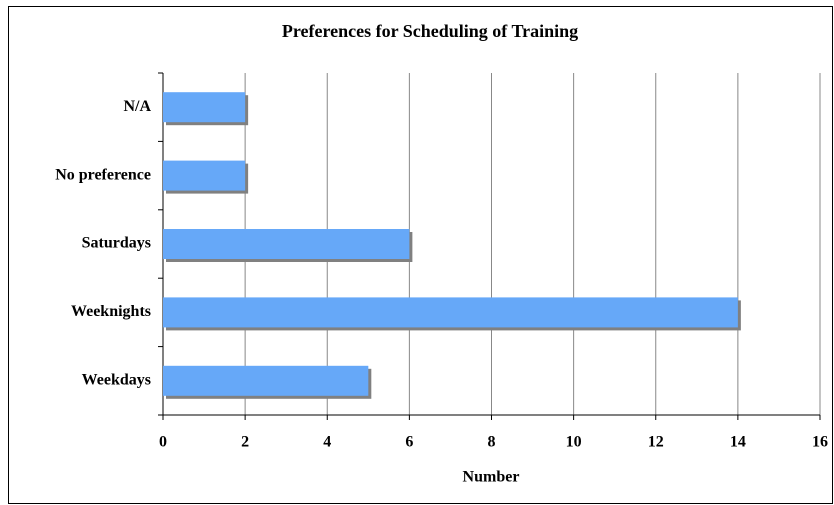 This screenshot has width=834, height=505. What do you see at coordinates (111, 311) in the screenshot?
I see `y-tick-label: Weeknights` at bounding box center [111, 311].